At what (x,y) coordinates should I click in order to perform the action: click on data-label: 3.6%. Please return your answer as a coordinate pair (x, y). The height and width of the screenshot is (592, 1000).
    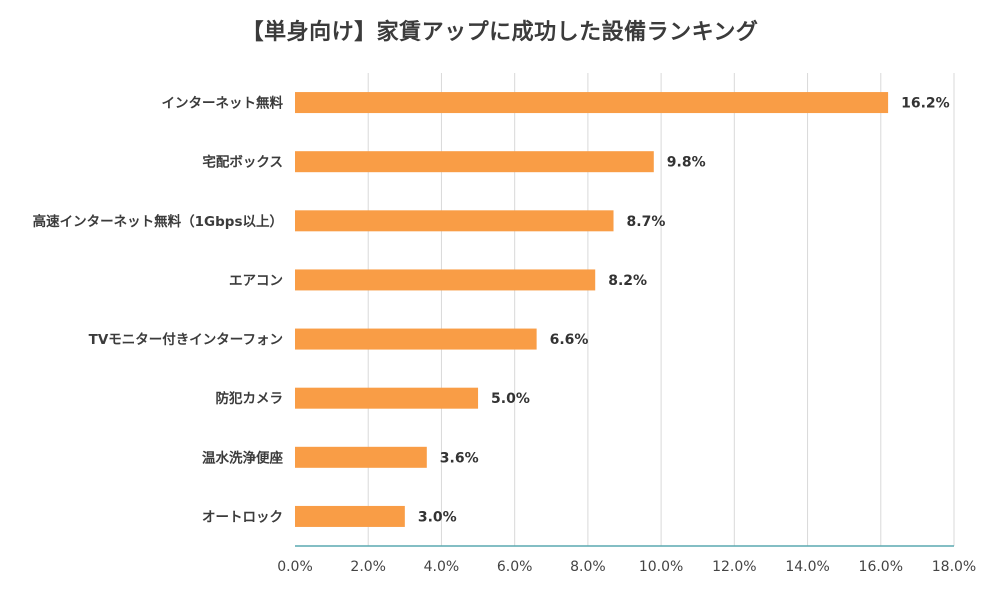
    Looking at the image, I should click on (459, 458).